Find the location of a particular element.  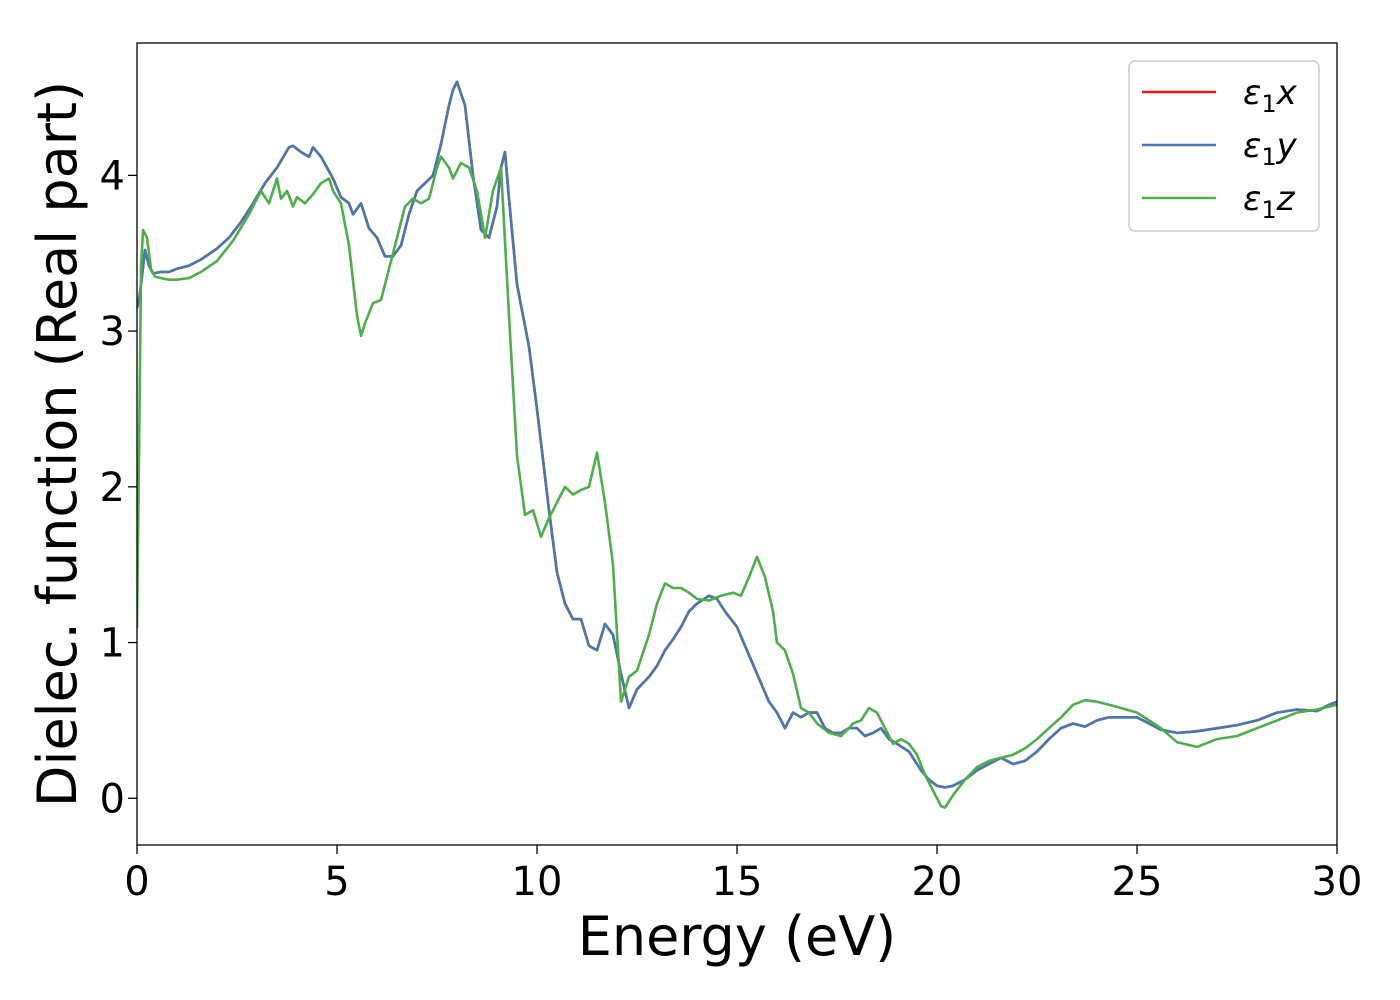

x-axis-ticks: 0 5 10 15 20 25 30 is located at coordinates (743, 875).